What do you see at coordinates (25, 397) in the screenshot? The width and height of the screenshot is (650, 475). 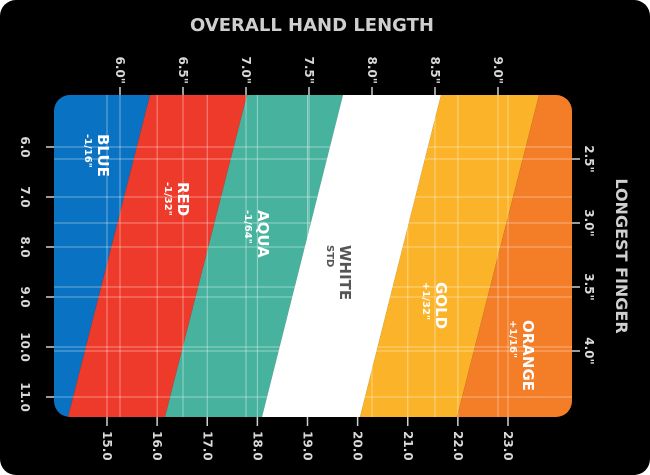 I see `left-tick-label-5: 11.0` at bounding box center [25, 397].